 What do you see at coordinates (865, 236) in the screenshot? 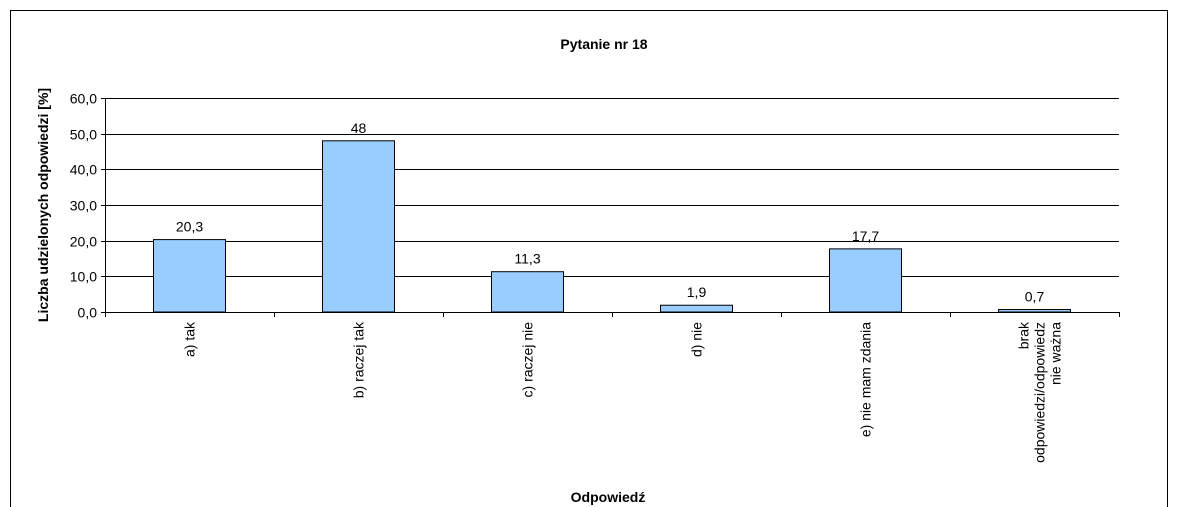
I see `value-label: 17,7` at bounding box center [865, 236].